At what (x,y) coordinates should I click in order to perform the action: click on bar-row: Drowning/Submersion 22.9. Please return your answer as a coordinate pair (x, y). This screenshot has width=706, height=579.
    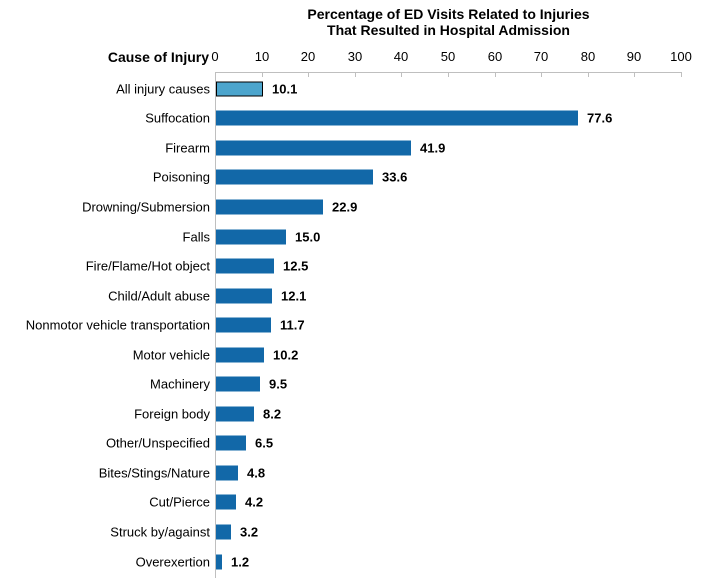
    Looking at the image, I should click on (353, 207).